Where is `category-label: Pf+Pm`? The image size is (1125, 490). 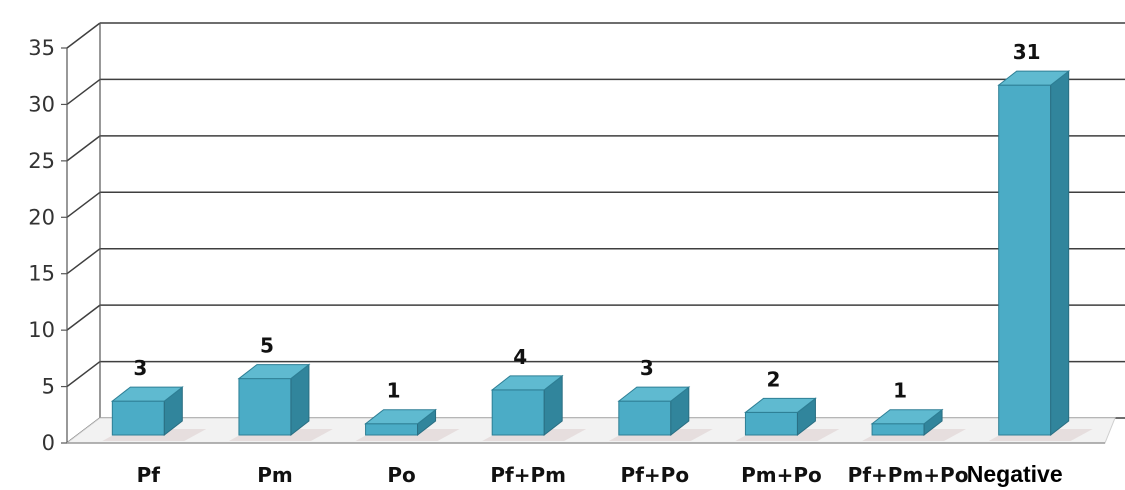 category-label: Pf+Pm is located at coordinates (528, 475).